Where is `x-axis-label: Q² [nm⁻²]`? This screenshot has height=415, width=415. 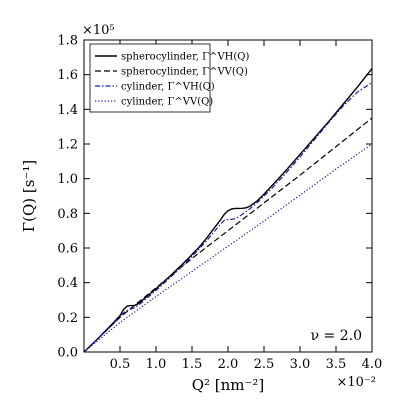
x-axis-label: Q² [nm⁻²] is located at coordinates (228, 385).